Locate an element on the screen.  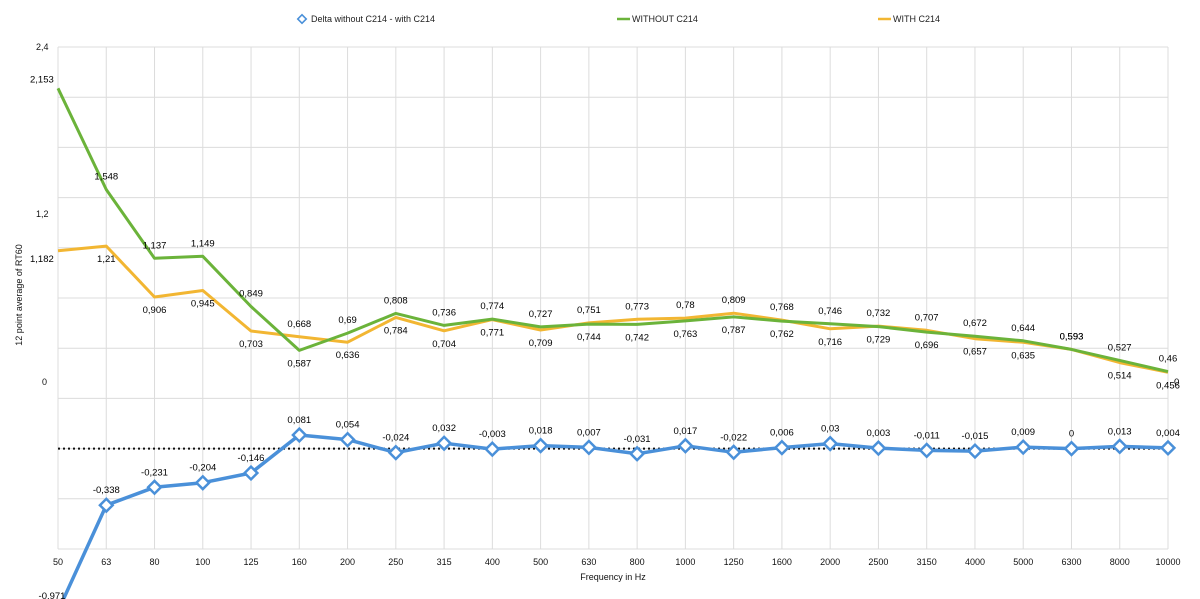
data-label-with: 0,514 is located at coordinates (1120, 376).